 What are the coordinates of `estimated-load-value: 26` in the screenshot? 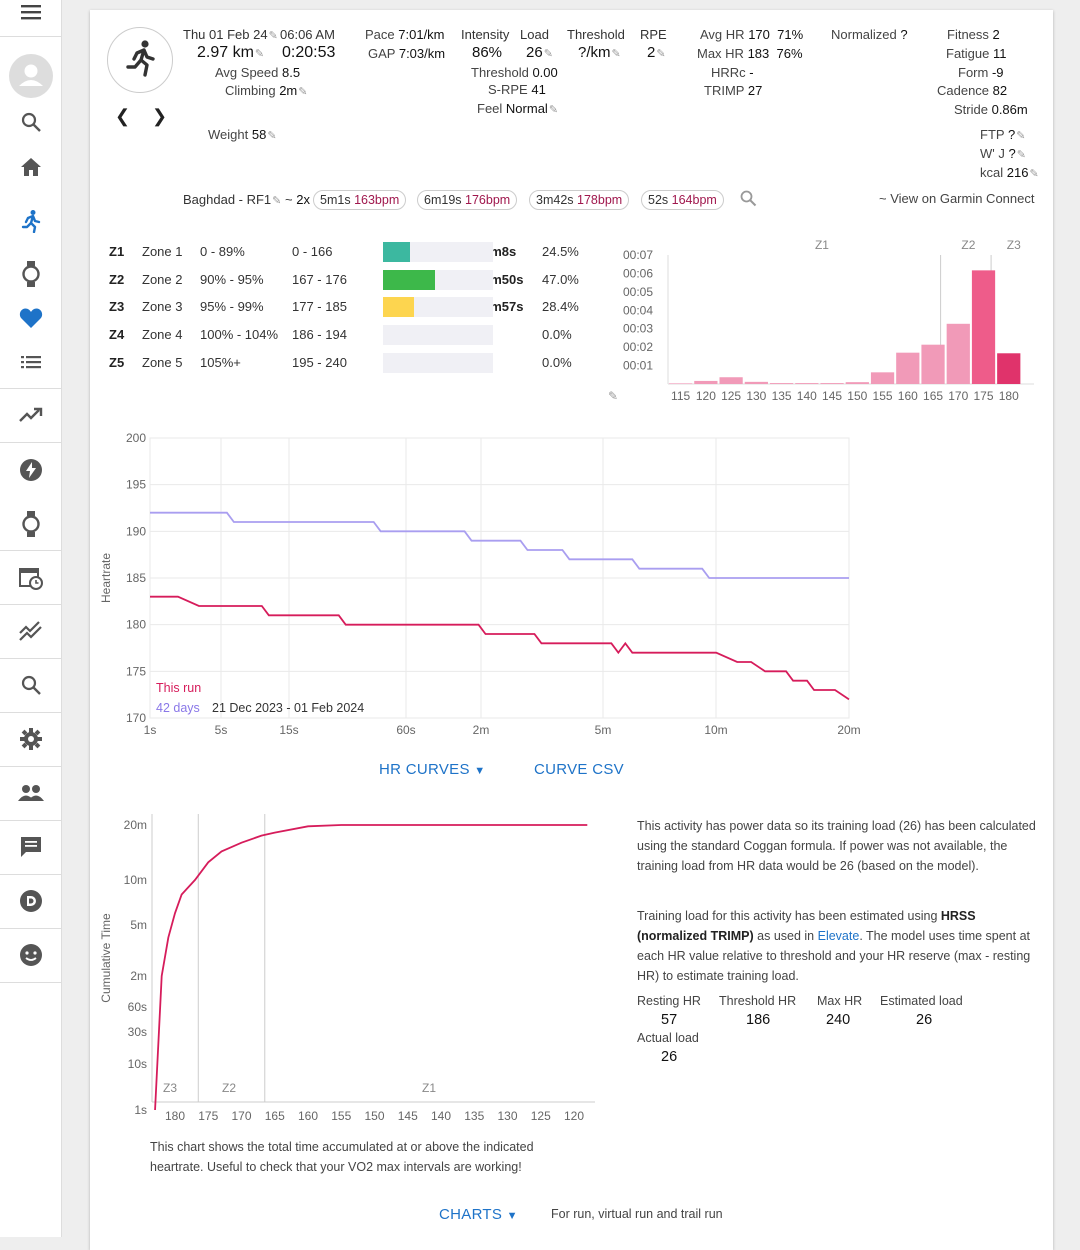 It's located at (924, 1020).